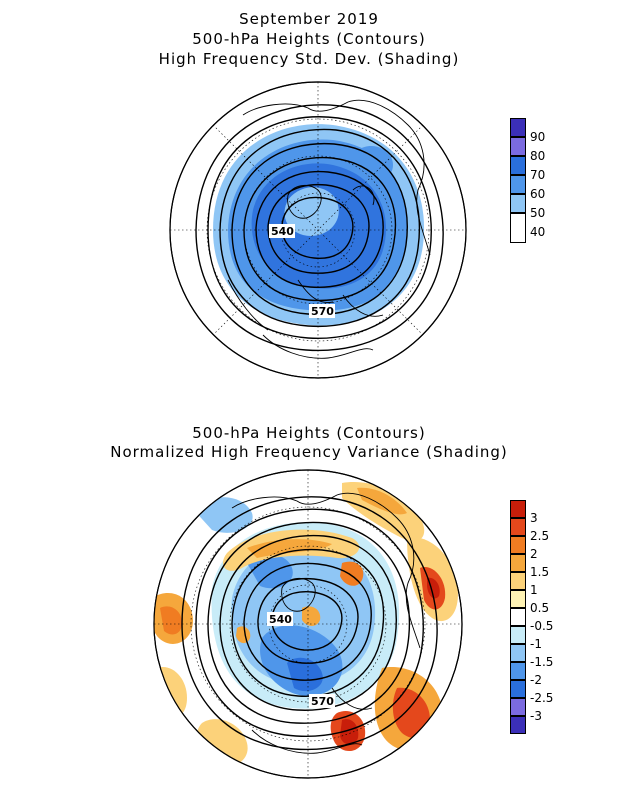  I want to click on bottom-legend-label: 1, so click(534, 590).